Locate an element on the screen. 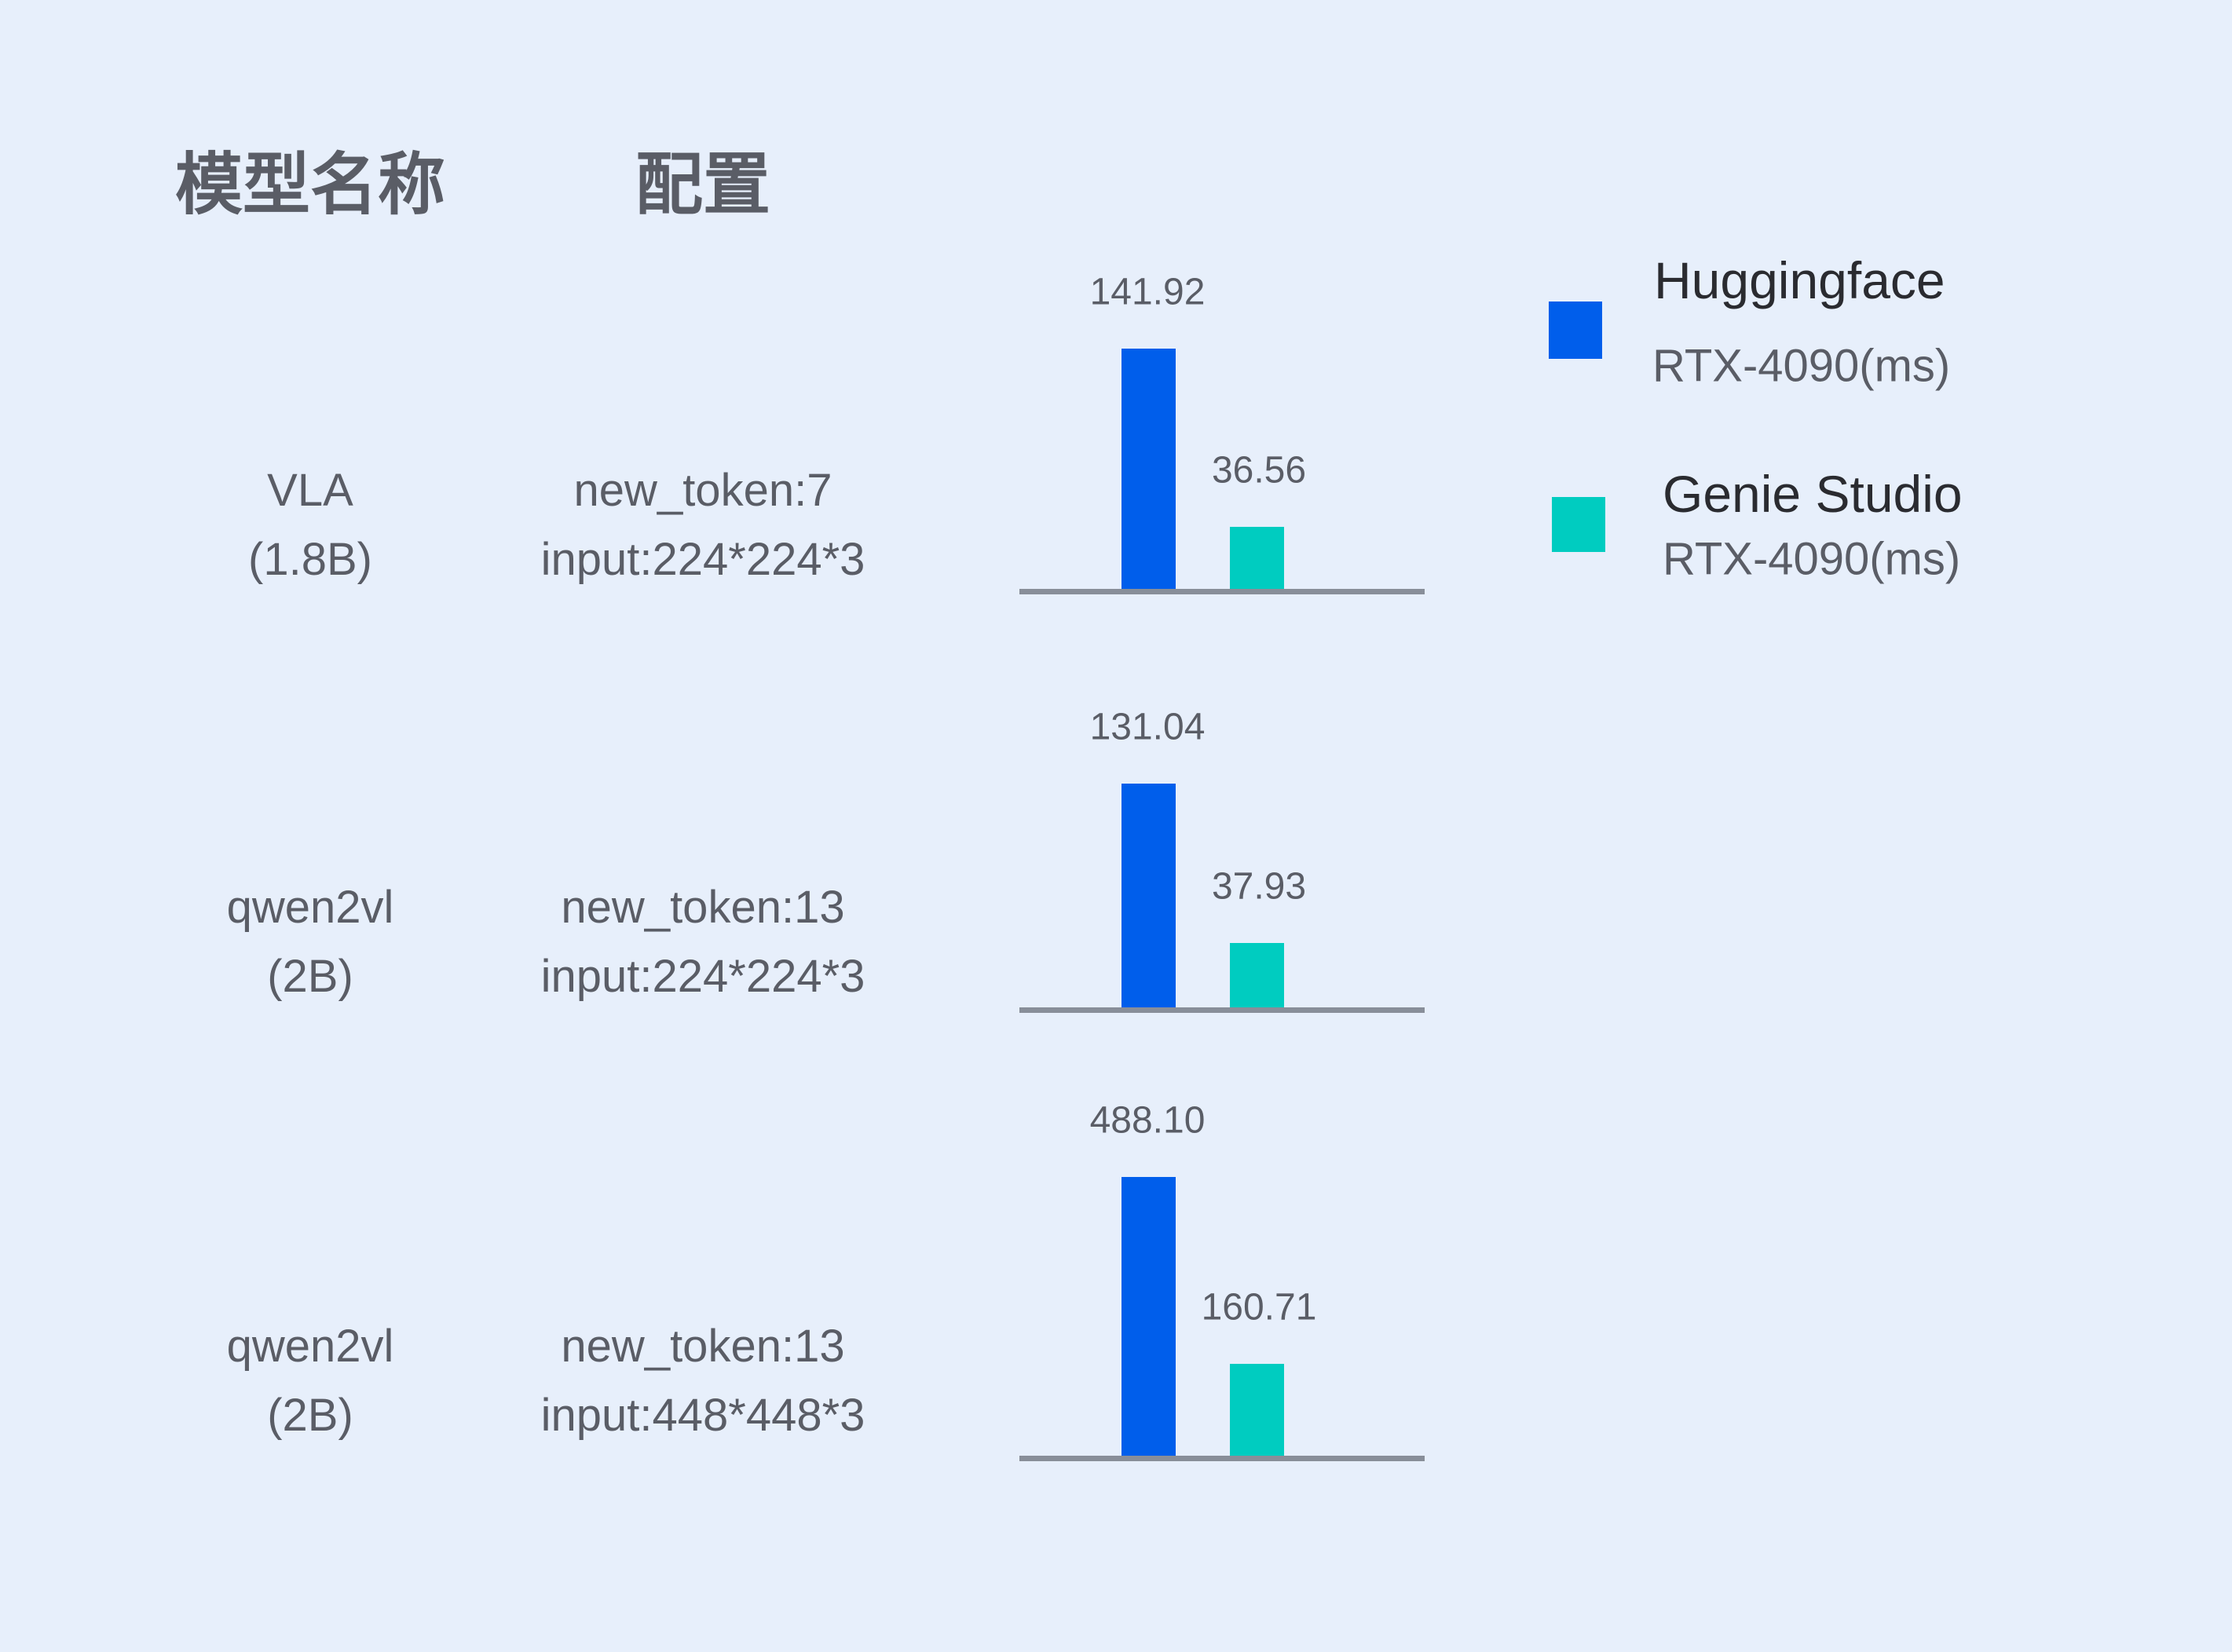  legend-swatch-huggingface is located at coordinates (1575, 330).